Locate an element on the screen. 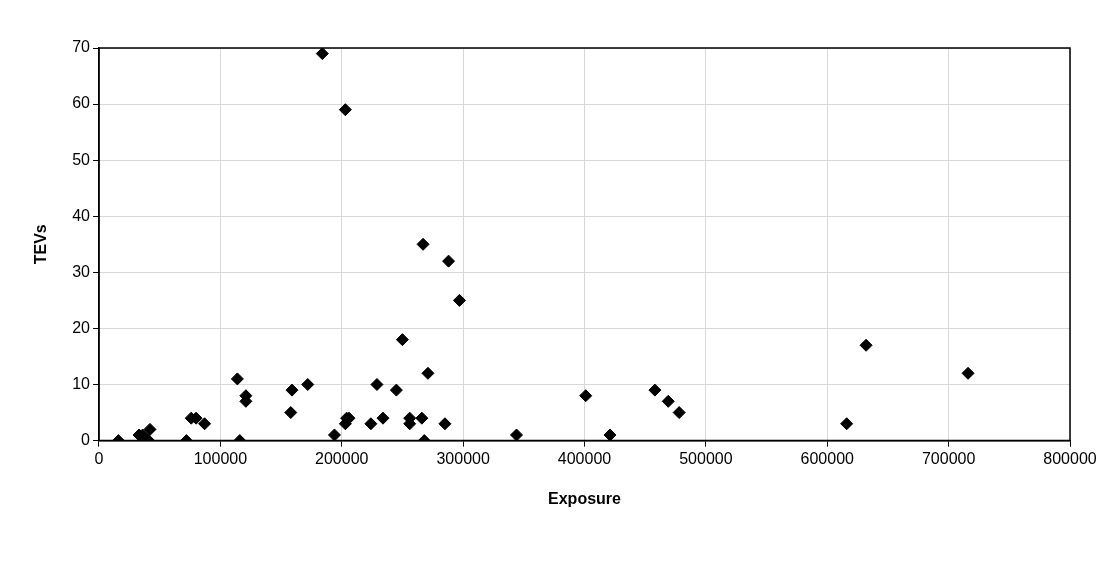 This screenshot has width=1118, height=581. x-tick-label: 100000 is located at coordinates (220, 458).